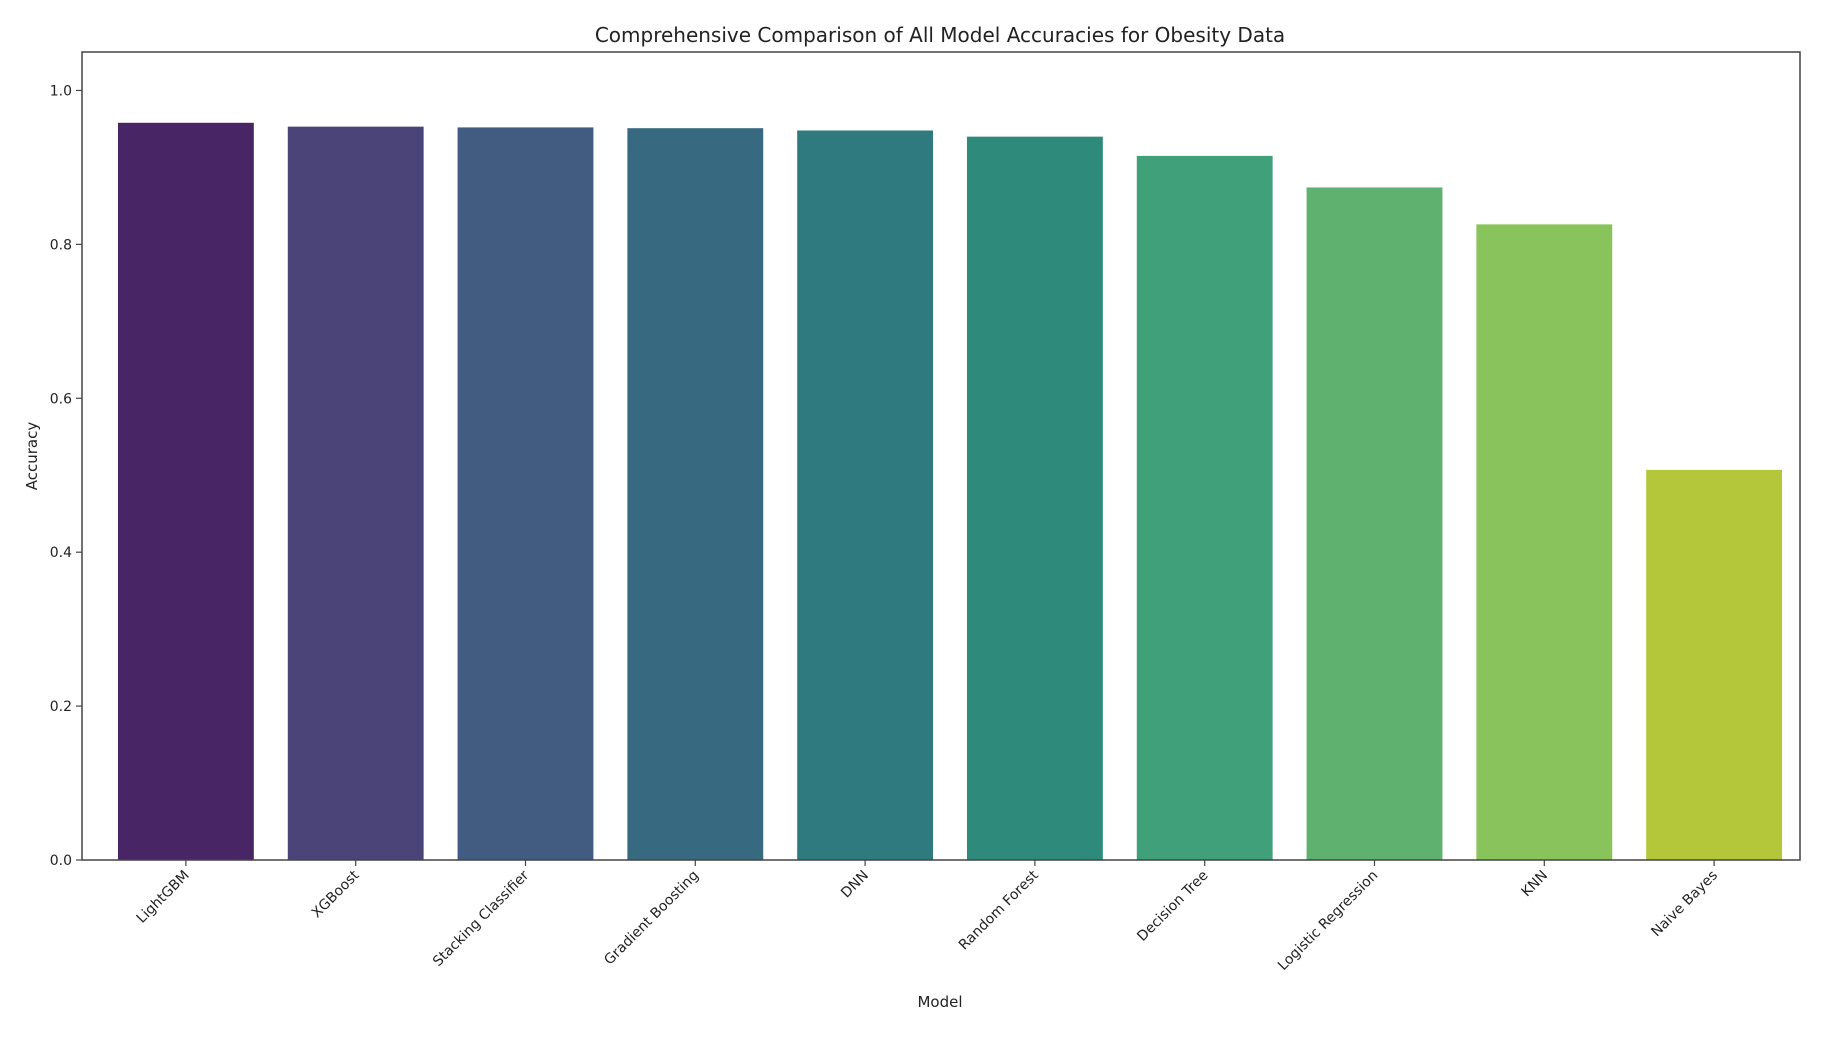 This screenshot has height=1052, width=1822. Describe the element at coordinates (61, 91) in the screenshot. I see `y-tick-label: 1.0` at that location.